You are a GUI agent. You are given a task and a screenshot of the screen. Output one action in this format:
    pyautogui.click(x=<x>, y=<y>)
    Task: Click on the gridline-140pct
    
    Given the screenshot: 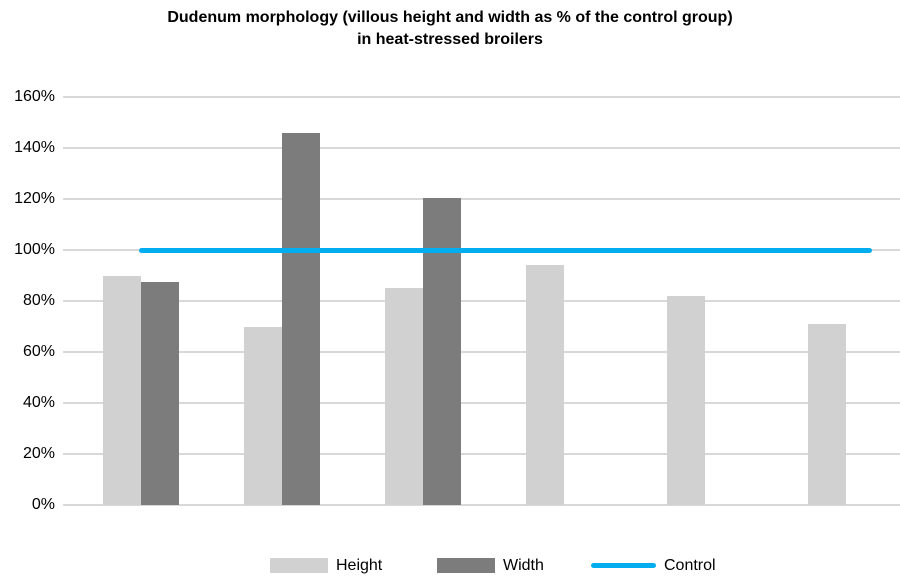 What is the action you would take?
    pyautogui.click(x=481, y=148)
    